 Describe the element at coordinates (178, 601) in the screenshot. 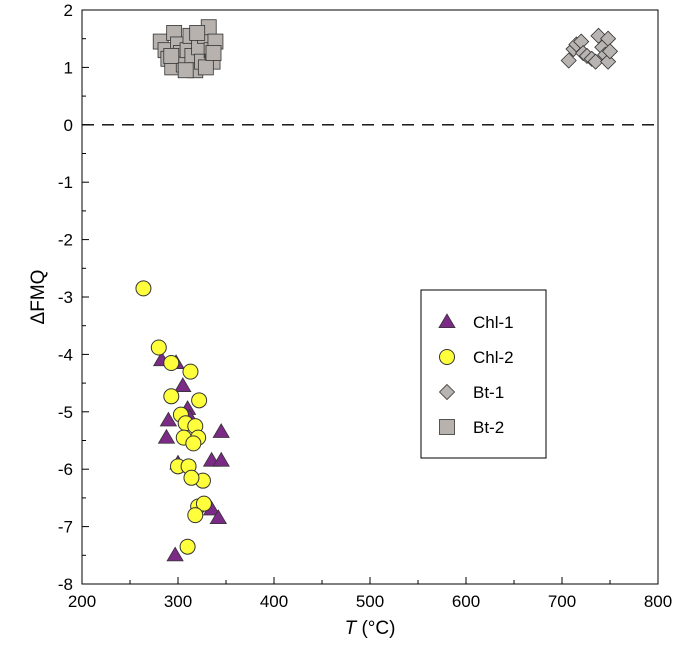

I see `x-tick-label: 300` at that location.